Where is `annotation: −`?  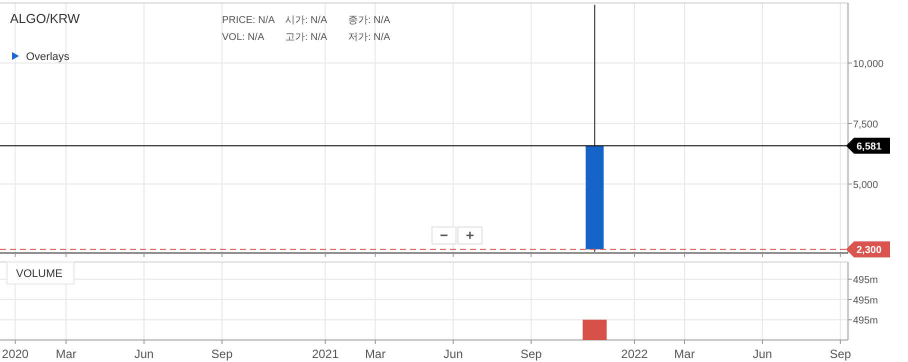 annotation: − is located at coordinates (444, 235).